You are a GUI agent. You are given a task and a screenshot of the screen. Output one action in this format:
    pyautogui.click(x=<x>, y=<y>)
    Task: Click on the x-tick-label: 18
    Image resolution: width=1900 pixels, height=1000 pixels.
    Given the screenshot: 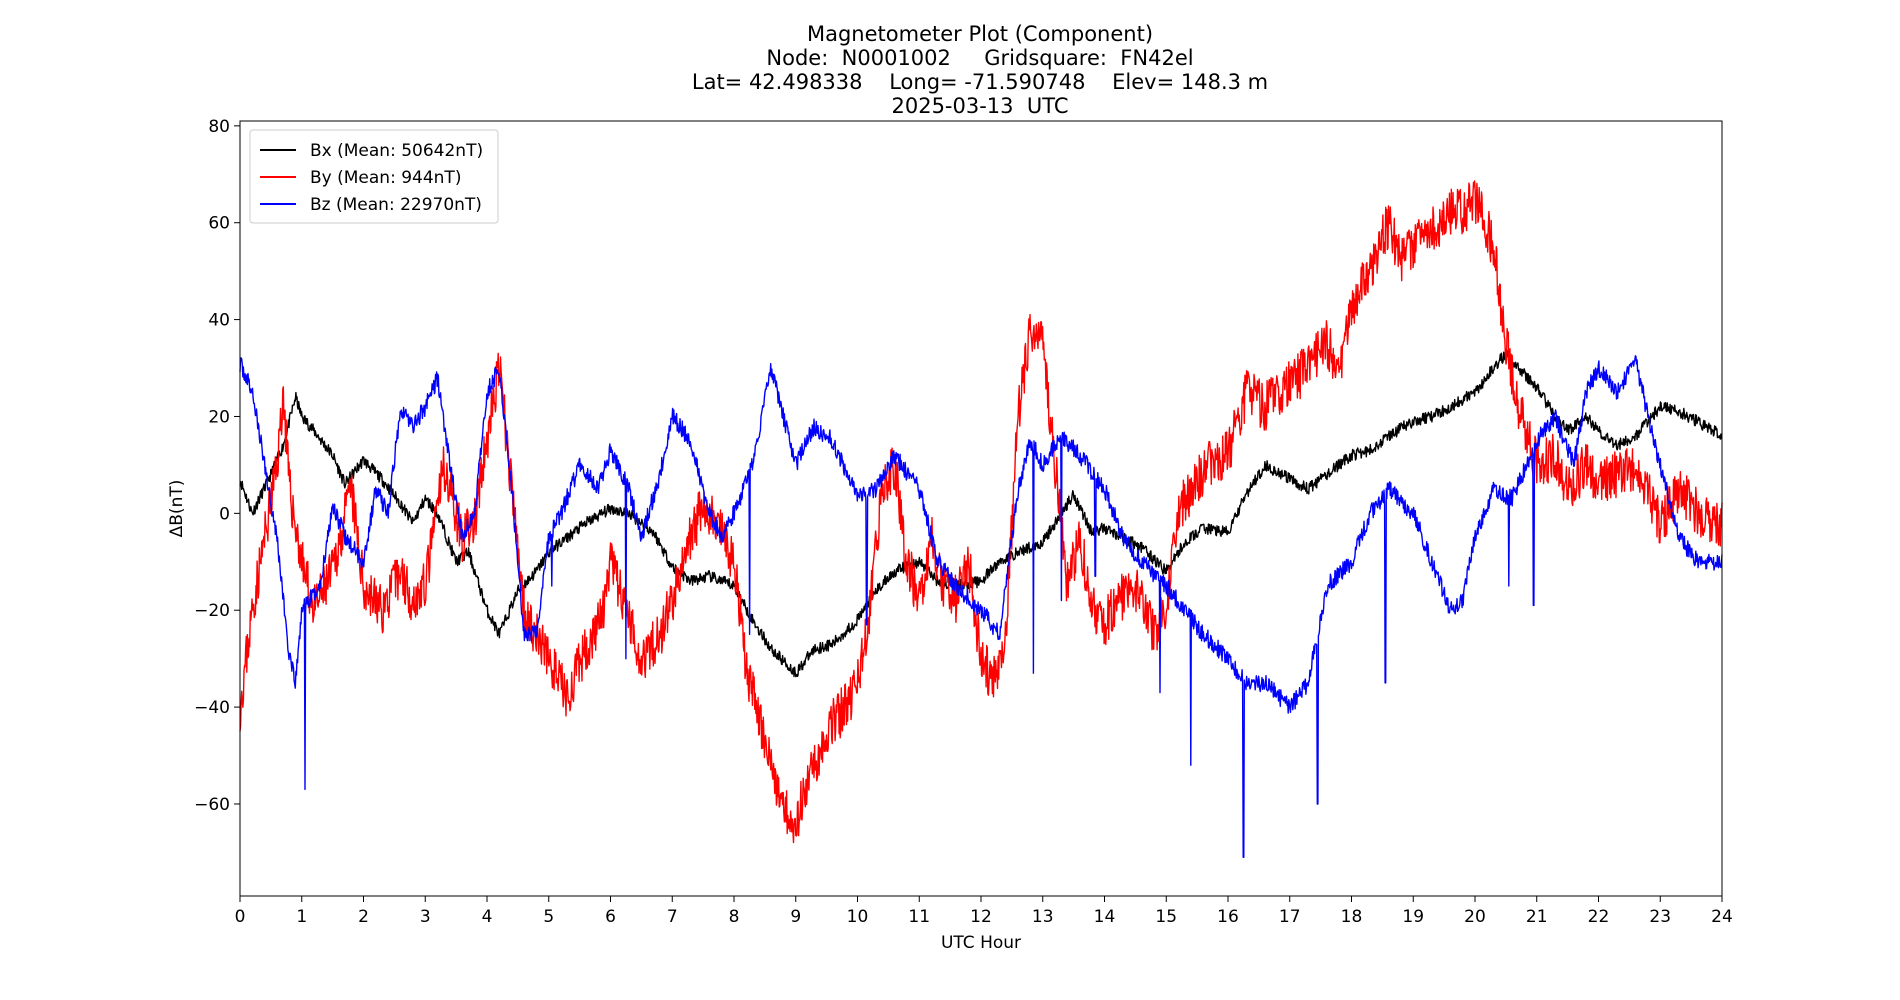 What is the action you would take?
    pyautogui.click(x=1352, y=917)
    